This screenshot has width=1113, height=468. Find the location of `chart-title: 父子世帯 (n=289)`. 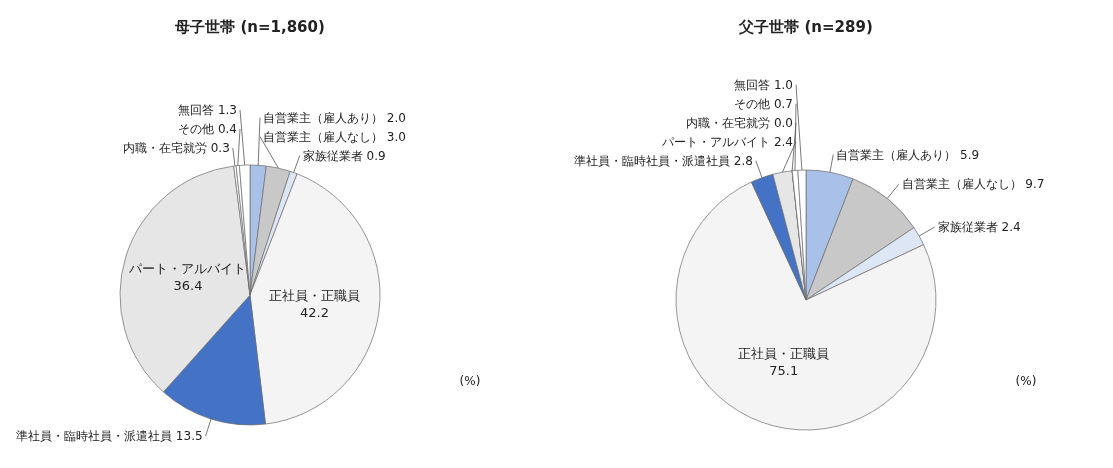

chart-title: 父子世帯 (n=289) is located at coordinates (805, 27).